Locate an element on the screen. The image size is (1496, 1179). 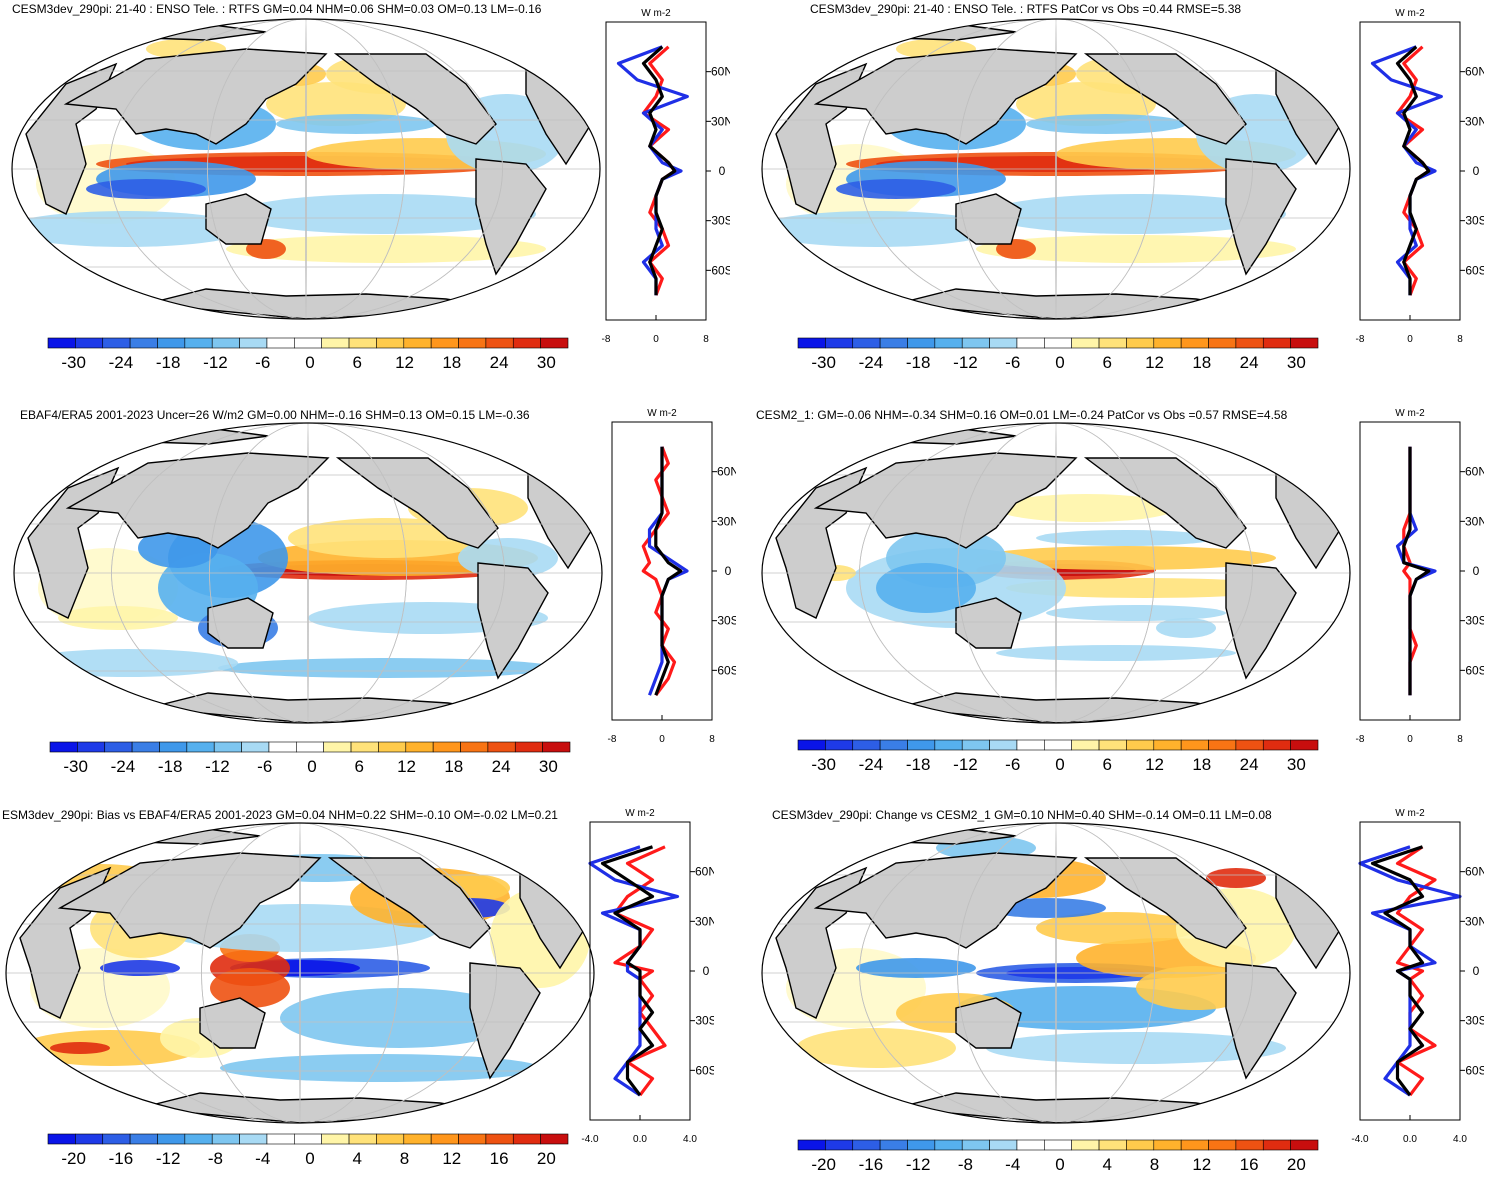
colorbar-label: 4 is located at coordinates (357, 1158).